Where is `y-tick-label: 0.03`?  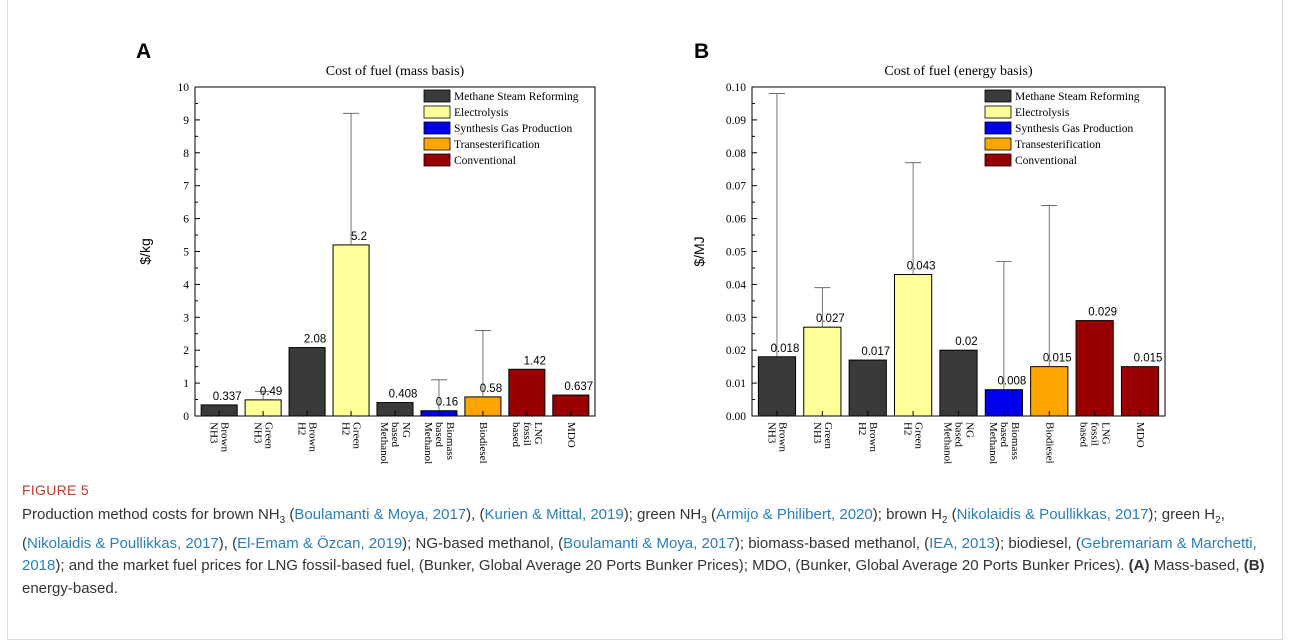 y-tick-label: 0.03 is located at coordinates (736, 318).